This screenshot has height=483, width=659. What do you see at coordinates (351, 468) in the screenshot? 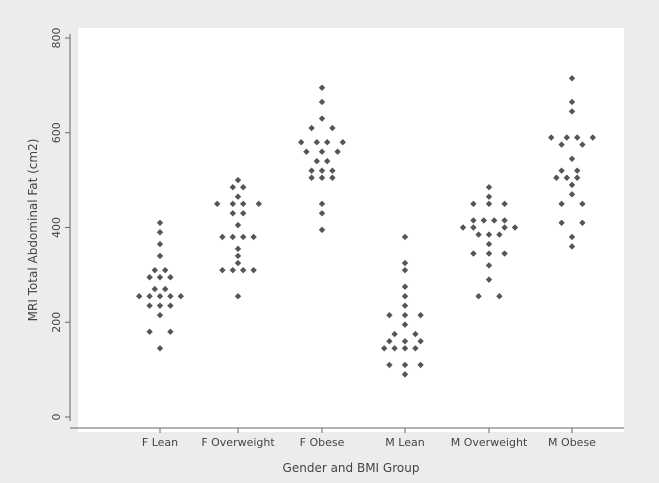
I see `x-axis-title: Gender and BMI Group` at bounding box center [351, 468].